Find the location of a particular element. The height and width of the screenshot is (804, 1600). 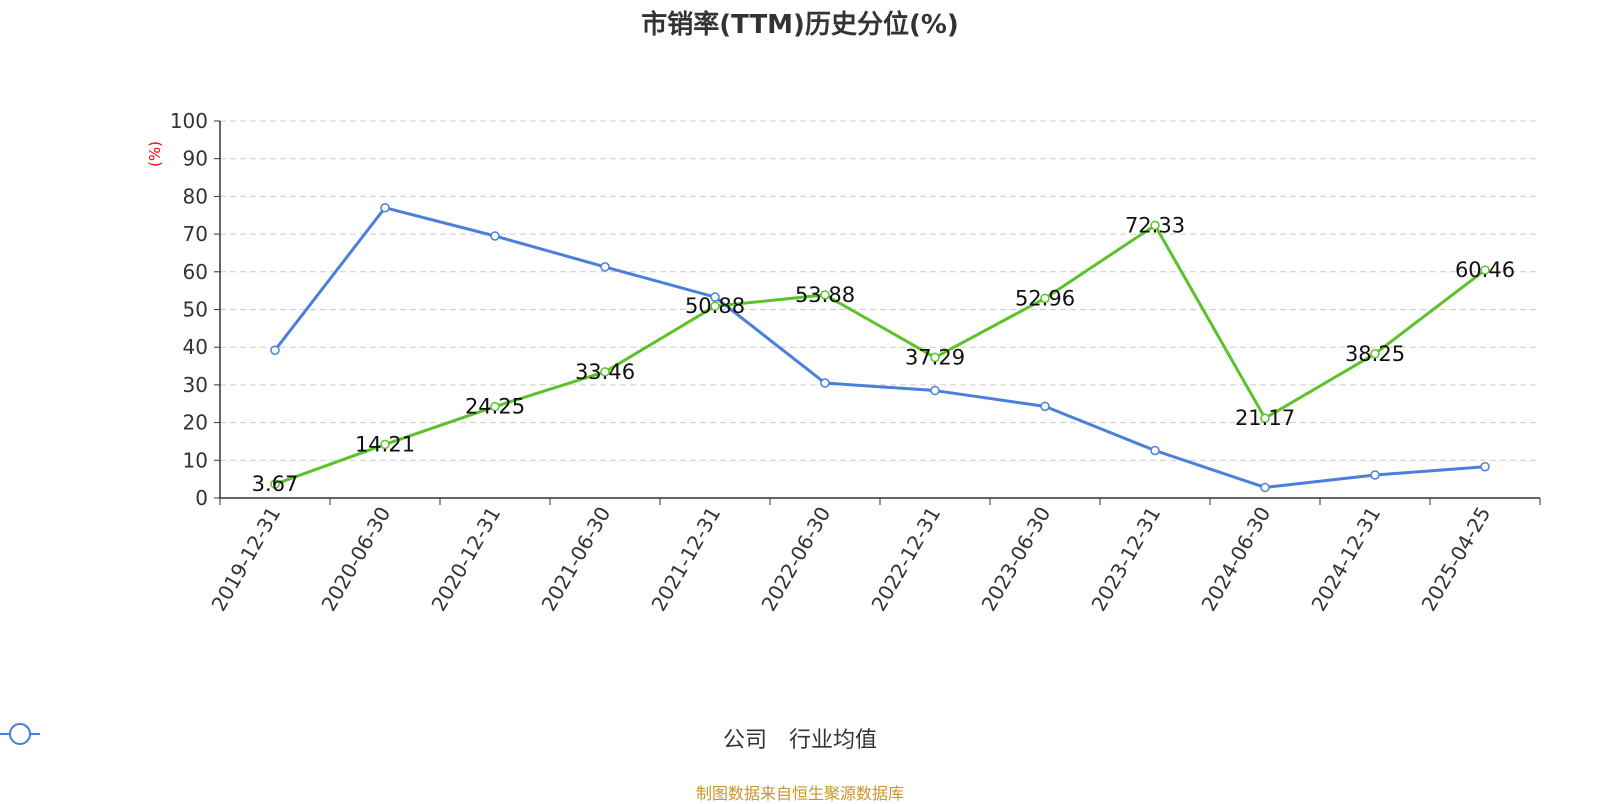

data-label: 3.67 is located at coordinates (275, 484).